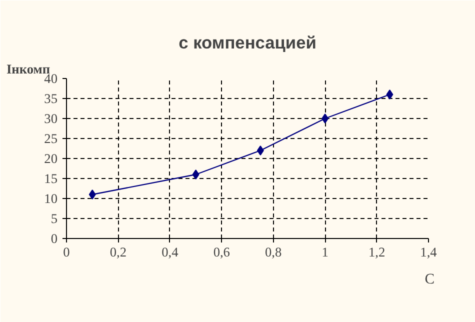 The image size is (475, 322). Describe the element at coordinates (51, 198) in the screenshot. I see `y-tick-label: 10` at that location.